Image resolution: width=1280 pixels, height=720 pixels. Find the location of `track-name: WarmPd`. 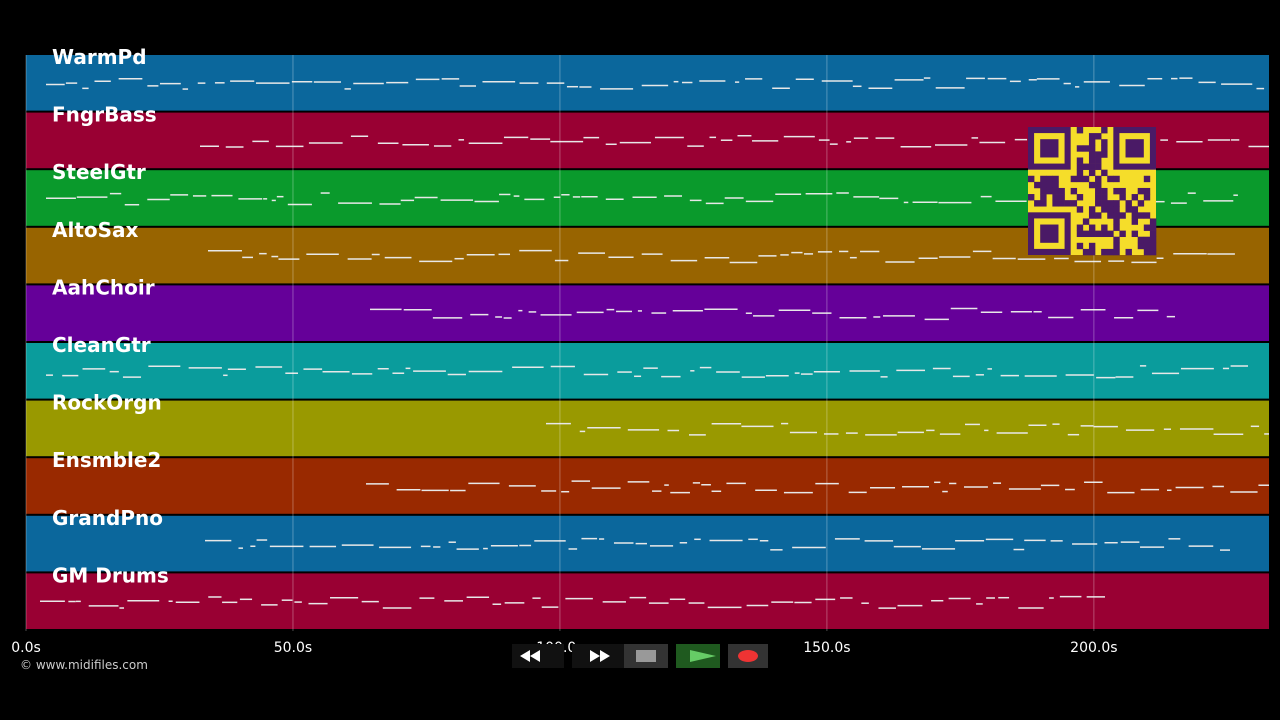

track-name: WarmPd is located at coordinates (99, 57).